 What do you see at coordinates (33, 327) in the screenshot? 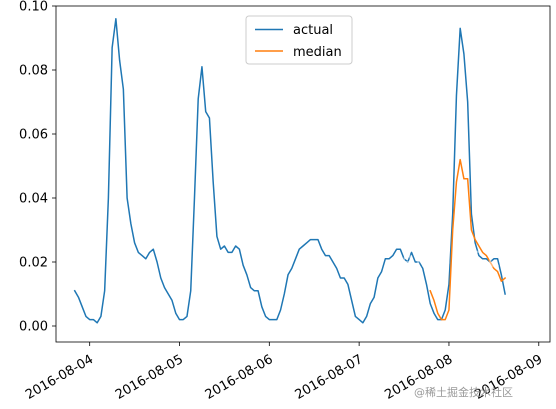
I see `y-tick-label: 0.00` at bounding box center [33, 327].